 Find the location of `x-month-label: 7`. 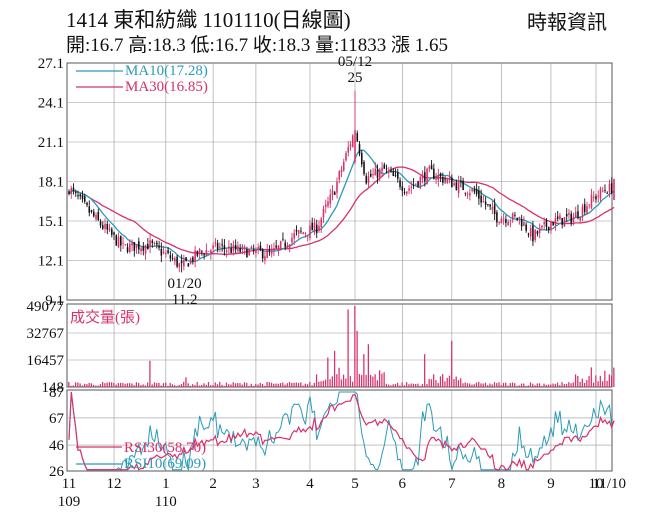

x-month-label: 7 is located at coordinates (452, 484).